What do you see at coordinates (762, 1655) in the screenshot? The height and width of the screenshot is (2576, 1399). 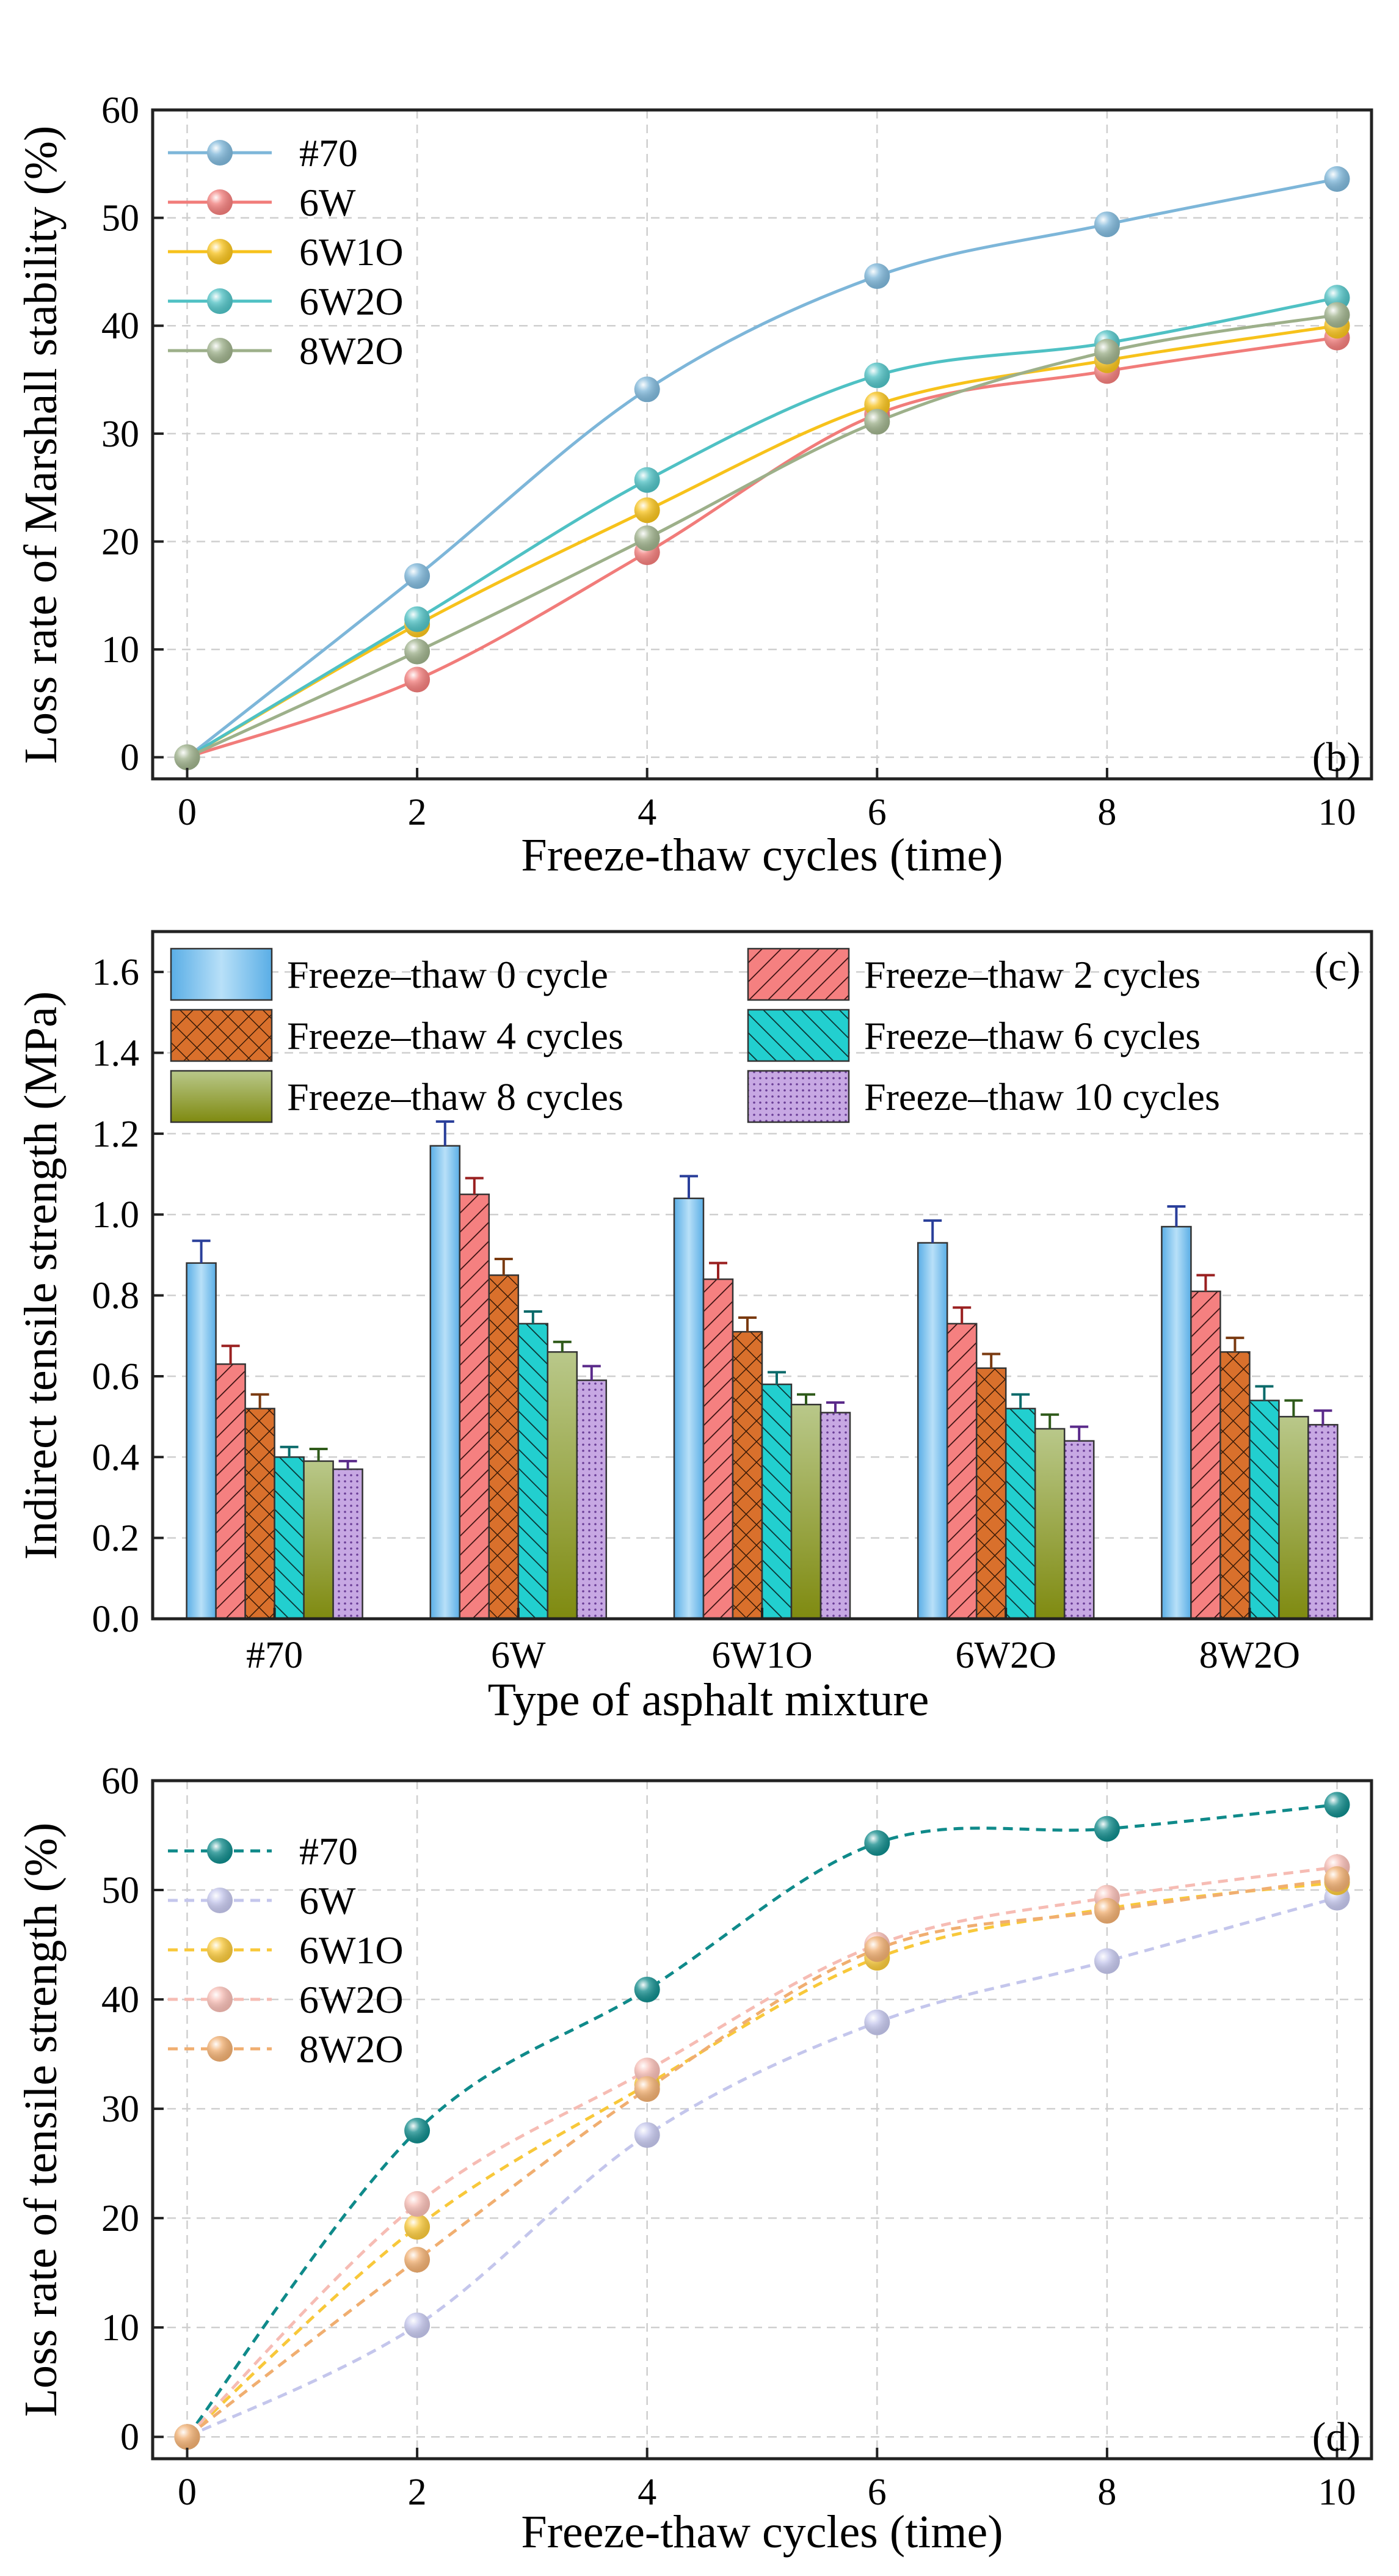 I see `c-x-tick-label: 6W1O` at bounding box center [762, 1655].